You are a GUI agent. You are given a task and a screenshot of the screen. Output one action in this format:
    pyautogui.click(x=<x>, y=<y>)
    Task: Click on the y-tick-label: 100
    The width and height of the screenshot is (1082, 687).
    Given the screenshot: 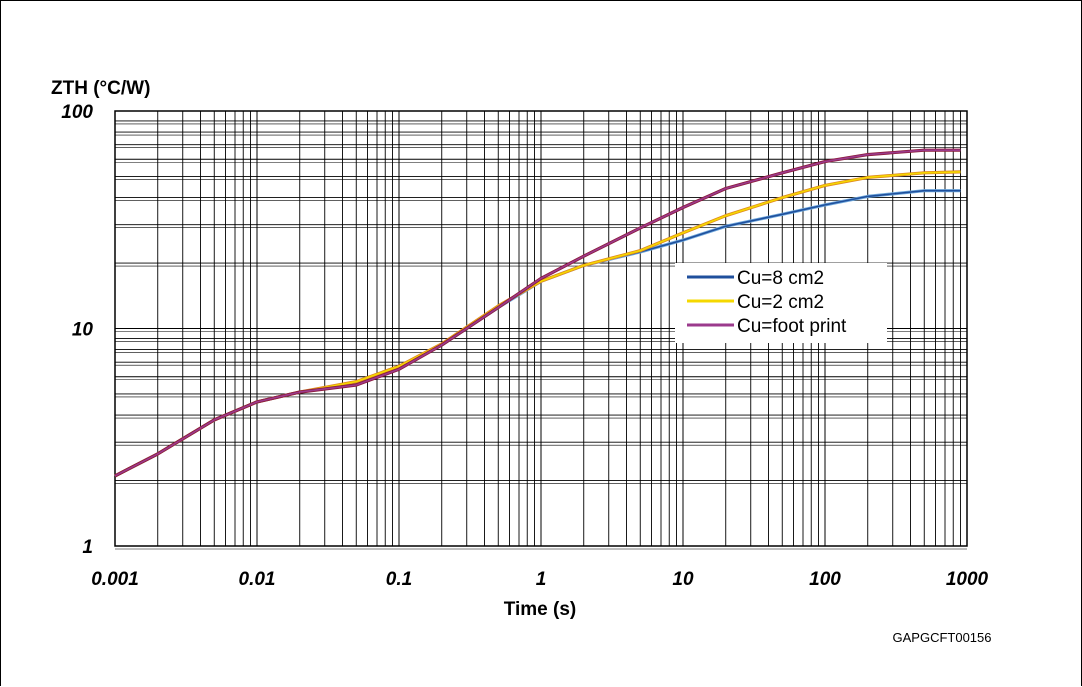 What is the action you would take?
    pyautogui.click(x=77, y=112)
    